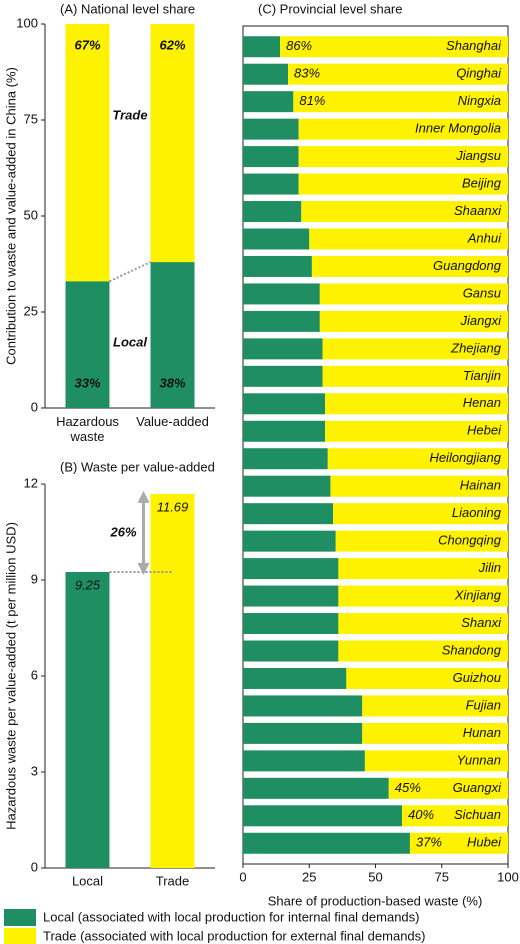  Describe the element at coordinates (476, 347) in the screenshot. I see `y-tick-label: Zhejiang` at that location.